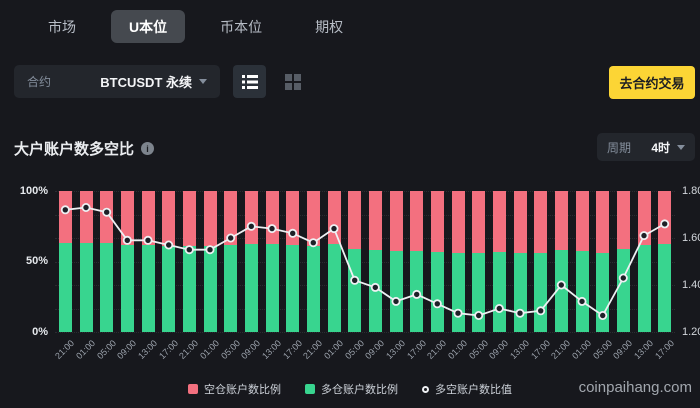 The width and height of the screenshot is (700, 408). What do you see at coordinates (646, 147) in the screenshot?
I see `period-select: 周期 4时` at bounding box center [646, 147].